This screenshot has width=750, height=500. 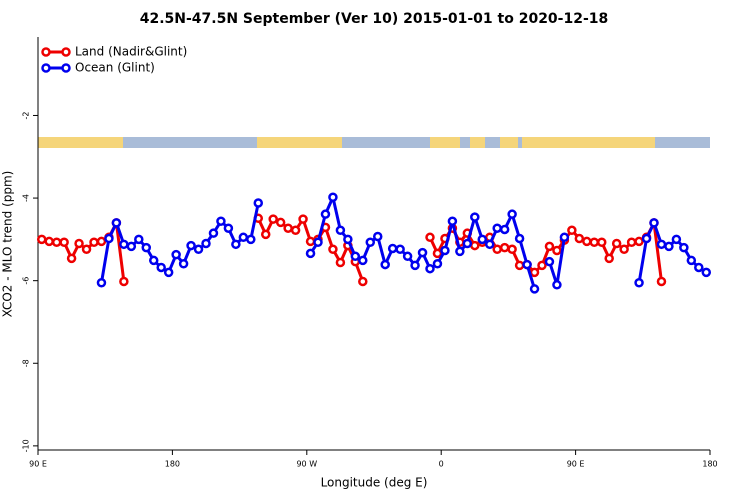 What do you see at coordinates (115, 68) in the screenshot?
I see `legend-label: Ocean (Glint)` at bounding box center [115, 68].